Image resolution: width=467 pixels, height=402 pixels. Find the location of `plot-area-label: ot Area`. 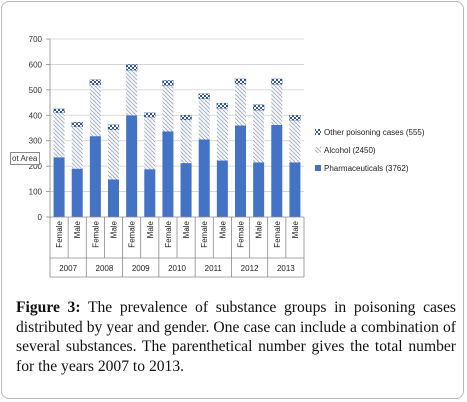

plot-area-label: ot Area is located at coordinates (25, 158).